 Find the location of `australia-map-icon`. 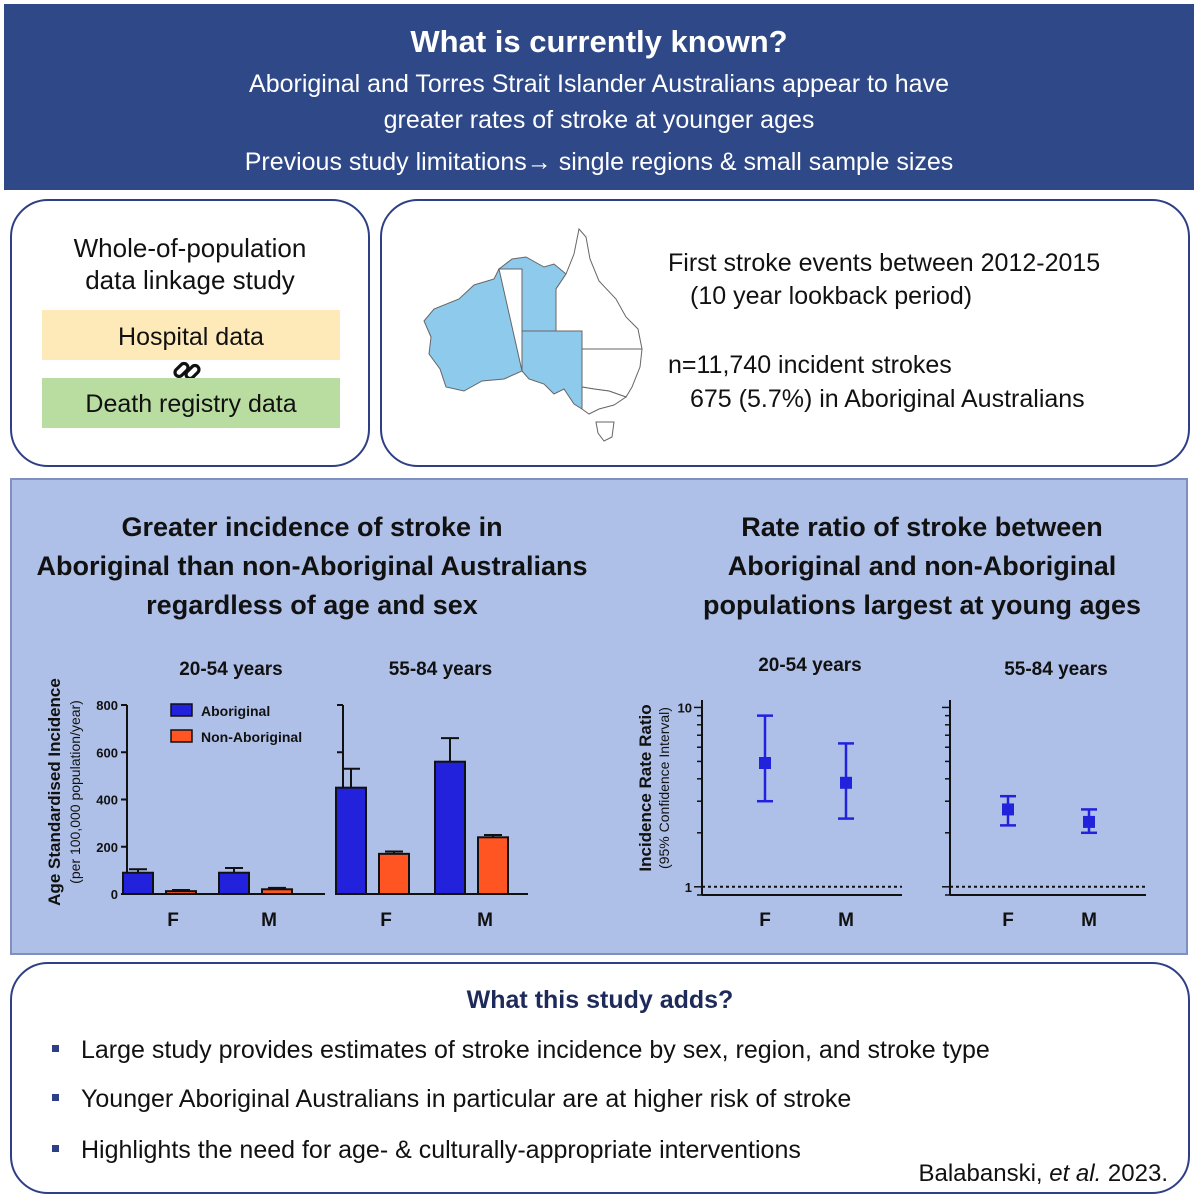

australia-map-icon is located at coordinates (524, 339).